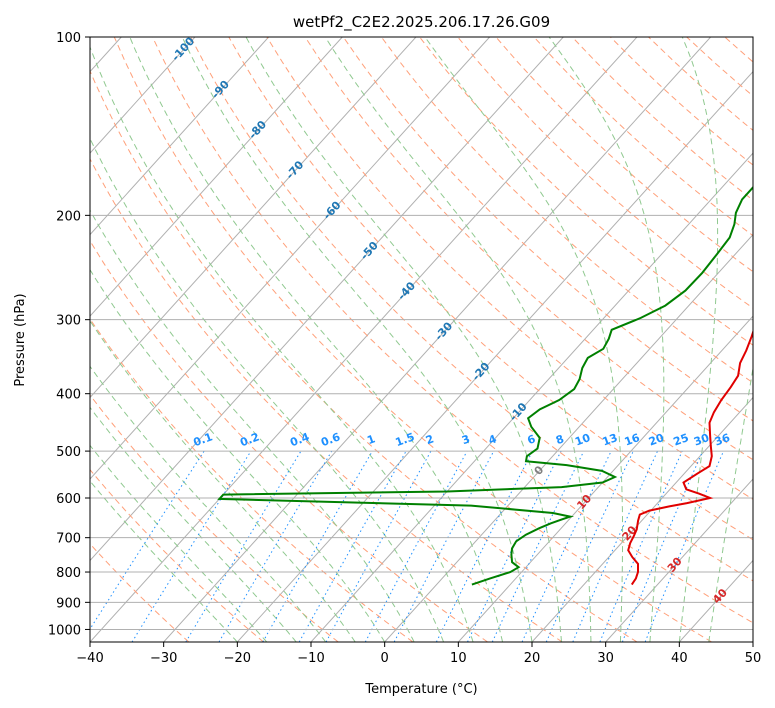 This screenshot has width=775, height=708. What do you see at coordinates (68, 321) in the screenshot?
I see `y-tick-label: 300` at bounding box center [68, 321].